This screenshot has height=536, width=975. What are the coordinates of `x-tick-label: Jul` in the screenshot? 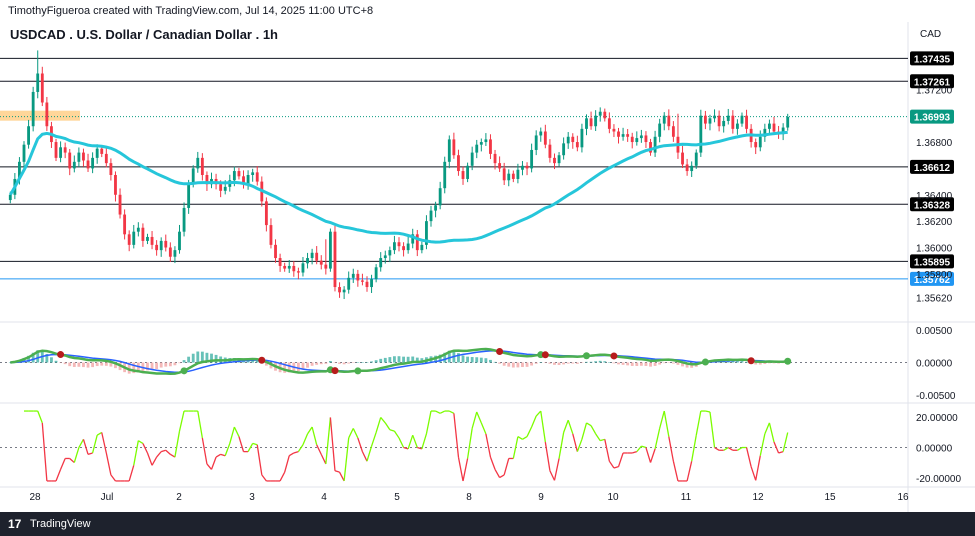 It's located at (107, 497).